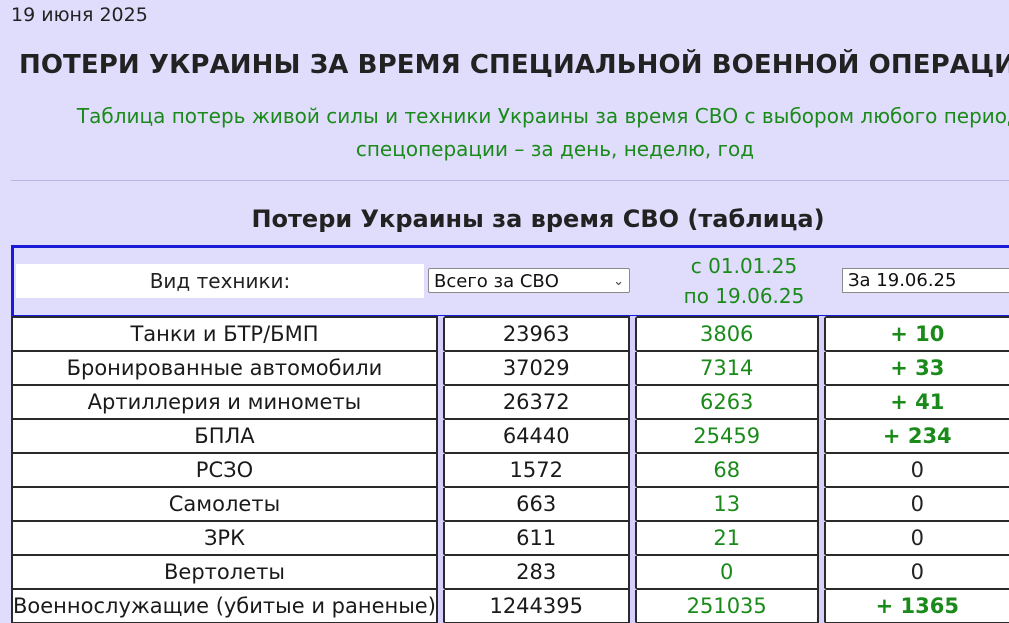 Image resolution: width=1009 pixels, height=623 pixels. What do you see at coordinates (537, 334) in the screenshot?
I see `row-total: 23963` at bounding box center [537, 334].